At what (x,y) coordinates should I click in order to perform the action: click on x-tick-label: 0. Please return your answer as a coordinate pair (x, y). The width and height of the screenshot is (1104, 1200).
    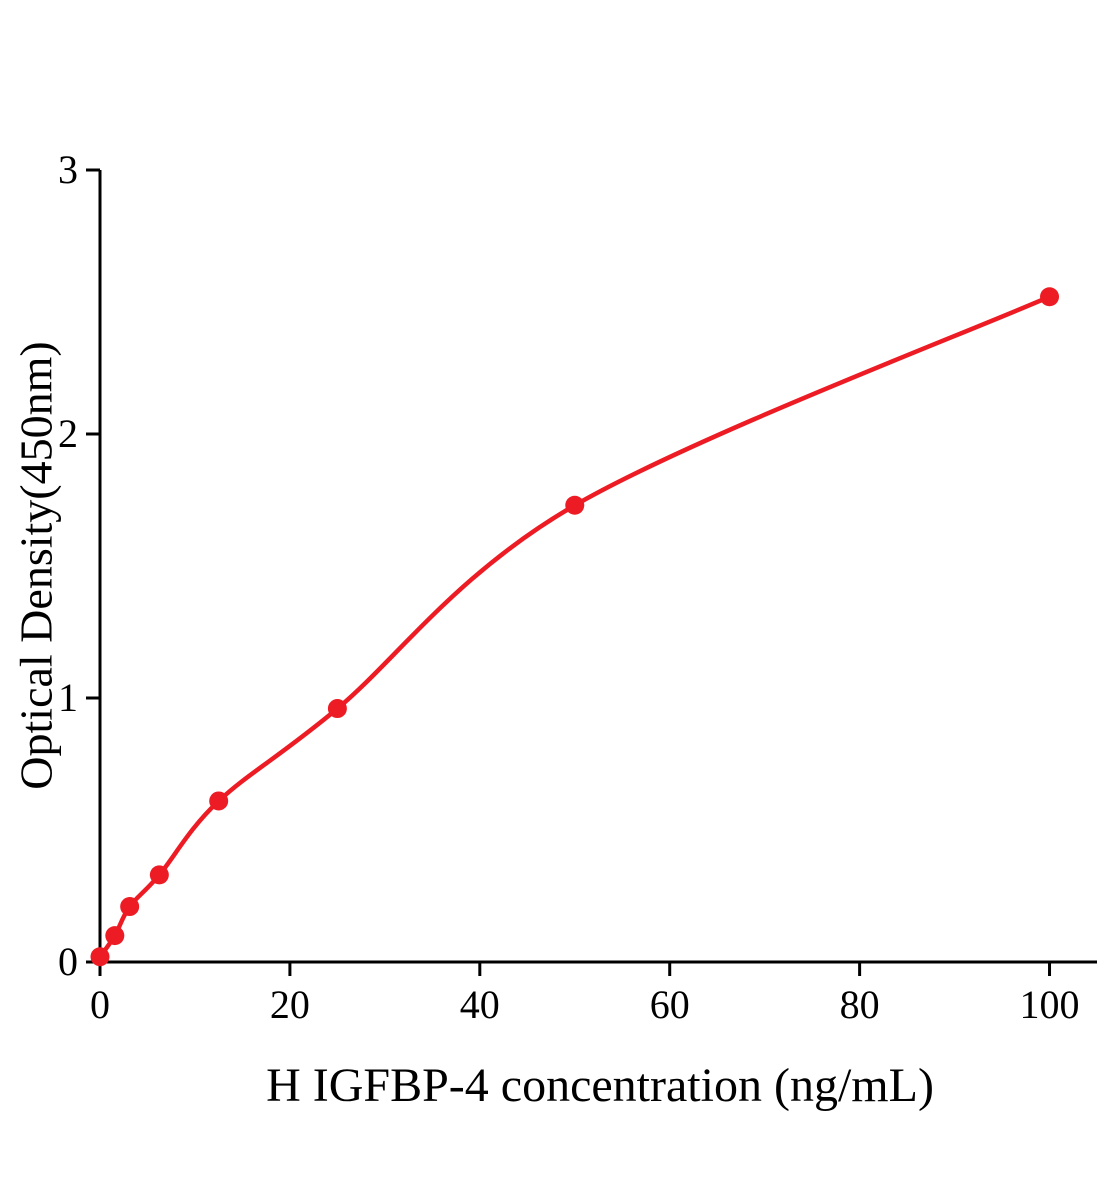
    Looking at the image, I should click on (100, 1004).